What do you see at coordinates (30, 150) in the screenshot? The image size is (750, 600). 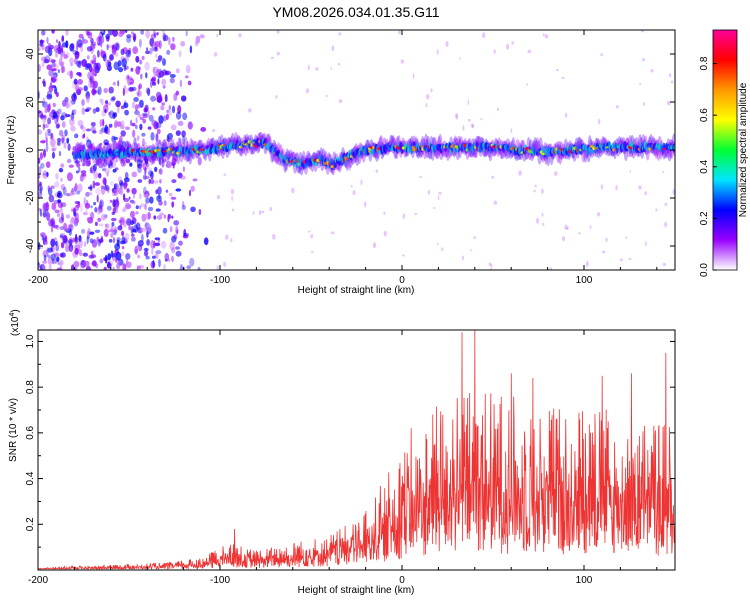 I see `y-tick-label: 0` at bounding box center [30, 150].